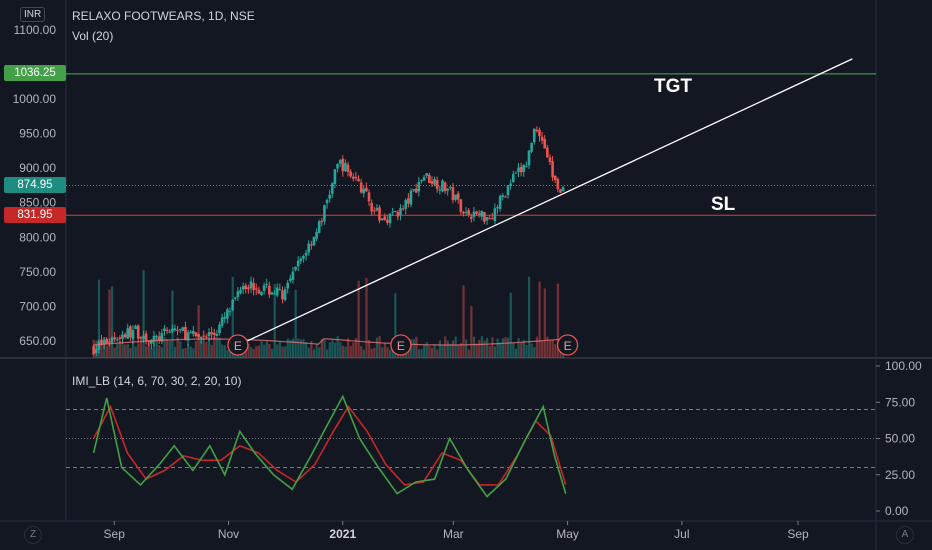 The width and height of the screenshot is (932, 550). Describe the element at coordinates (905, 535) in the screenshot. I see `auto-scale-button: A` at that location.